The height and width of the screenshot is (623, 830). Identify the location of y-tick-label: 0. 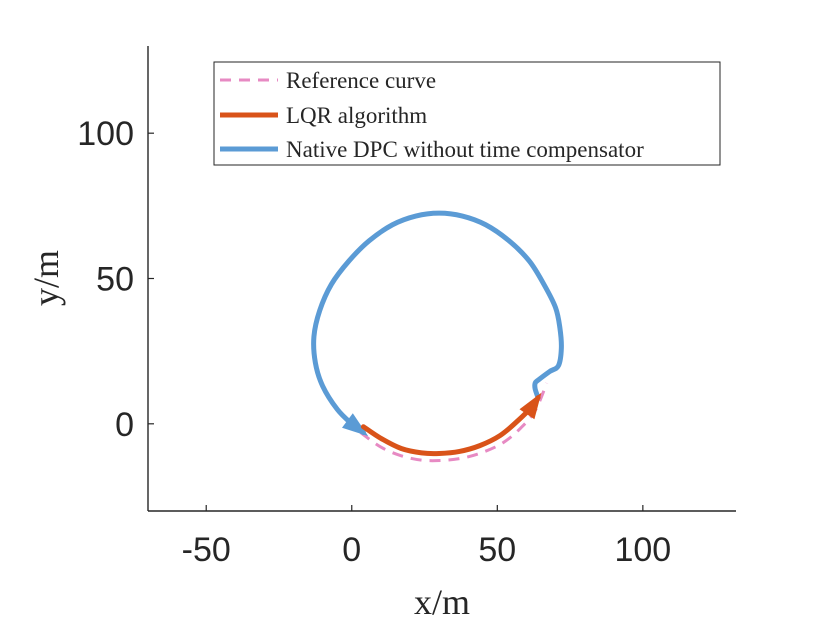
(124, 425).